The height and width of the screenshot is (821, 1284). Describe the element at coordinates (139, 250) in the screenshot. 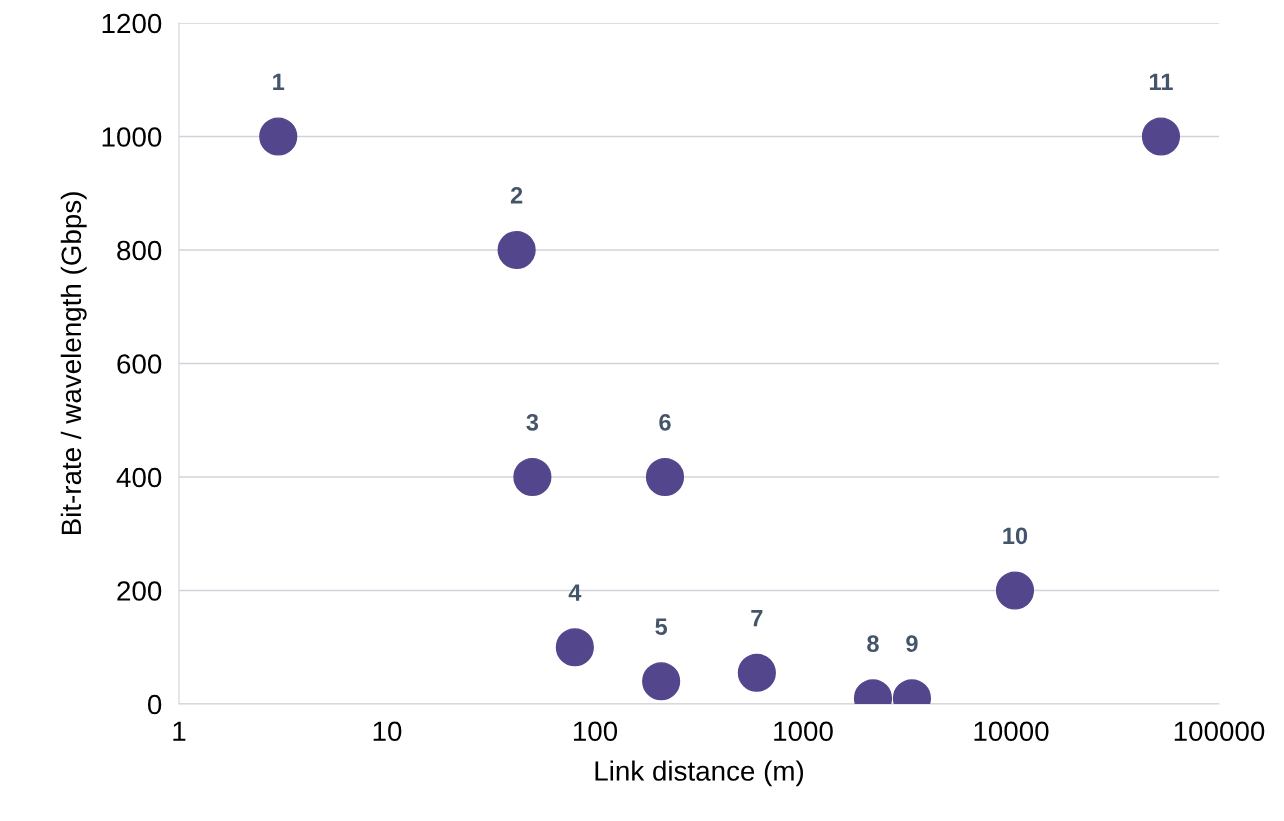

I see `y-tick-label: 800` at that location.